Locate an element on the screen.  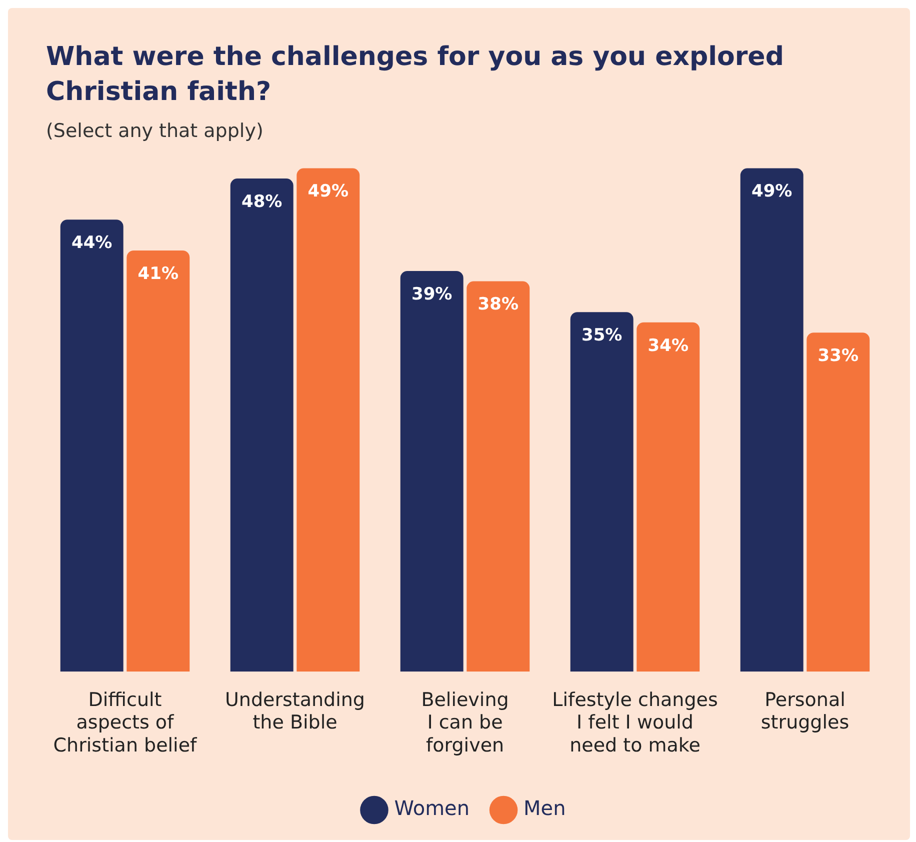
chart-subtitle: (Select any that apply) is located at coordinates (155, 131).